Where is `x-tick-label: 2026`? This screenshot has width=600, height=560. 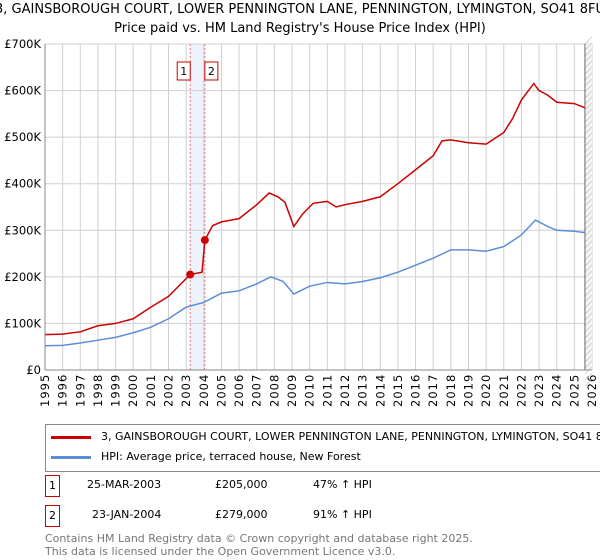 x-tick-label: 2026 is located at coordinates (592, 390).